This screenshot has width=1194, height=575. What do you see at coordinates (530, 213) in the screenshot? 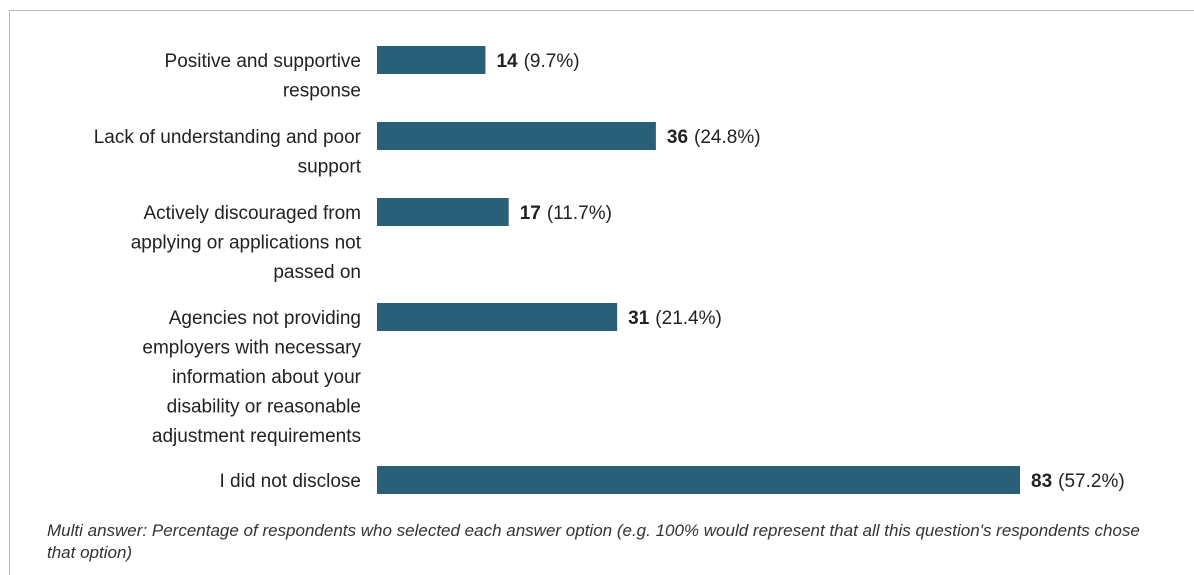
I see `value-count-2: 17` at bounding box center [530, 213].